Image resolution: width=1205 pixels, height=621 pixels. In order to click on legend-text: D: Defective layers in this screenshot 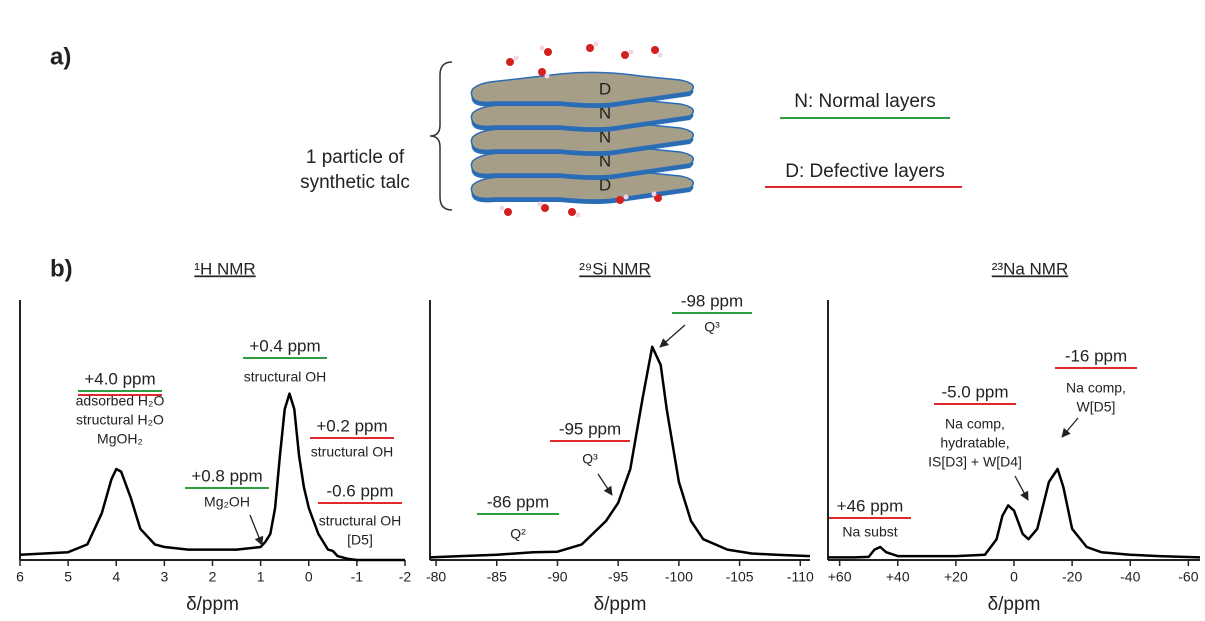, I will do `click(864, 171)`.